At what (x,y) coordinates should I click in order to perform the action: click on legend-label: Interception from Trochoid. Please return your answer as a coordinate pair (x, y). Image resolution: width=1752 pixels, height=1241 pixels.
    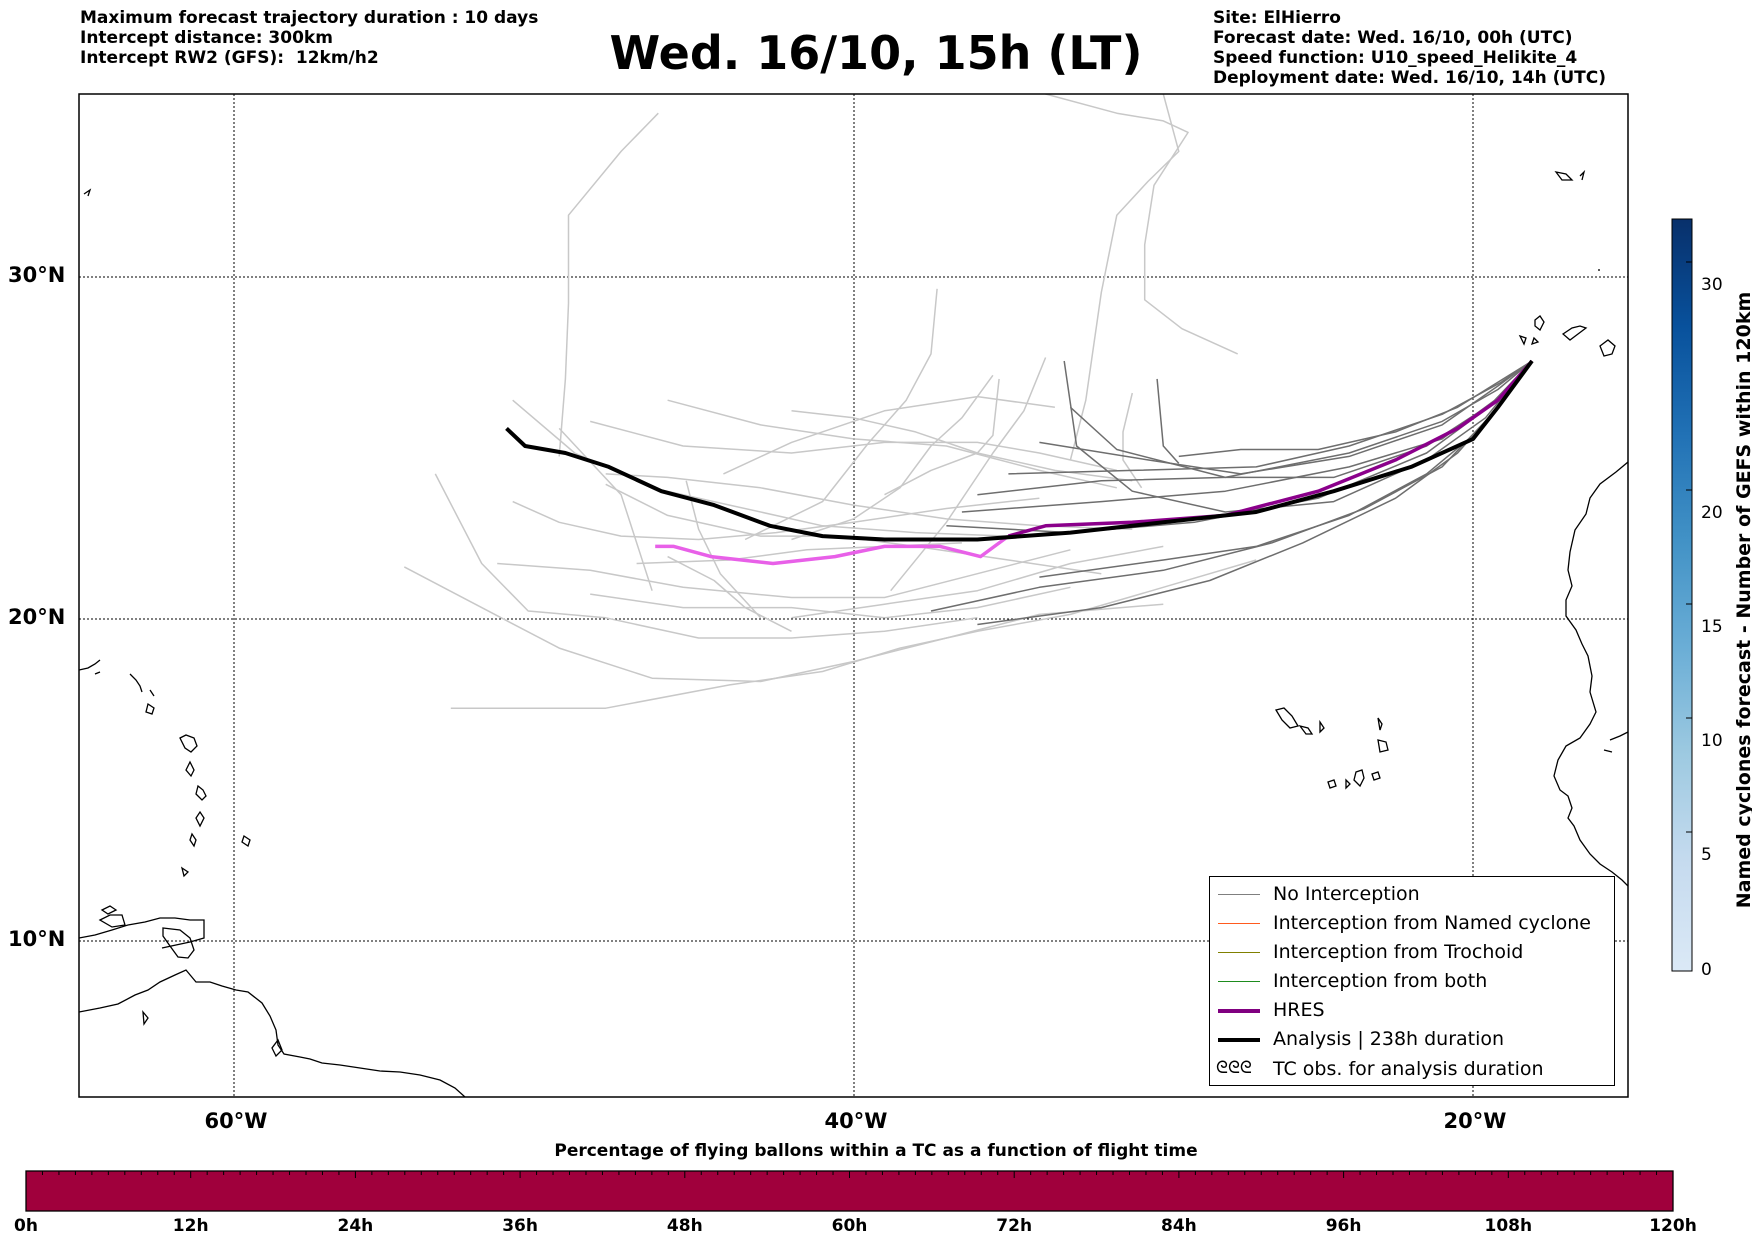
    Looking at the image, I should click on (1398, 952).